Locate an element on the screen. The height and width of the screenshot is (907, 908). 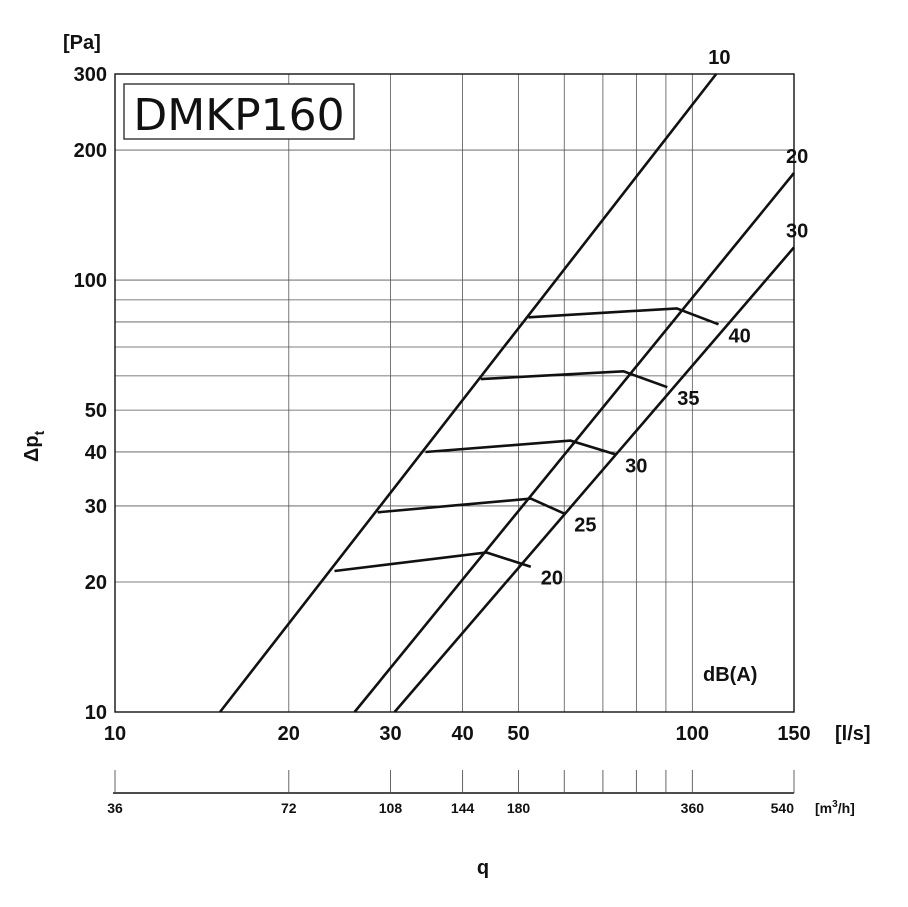
y-axis-label-main: Δp is located at coordinates (32, 448).